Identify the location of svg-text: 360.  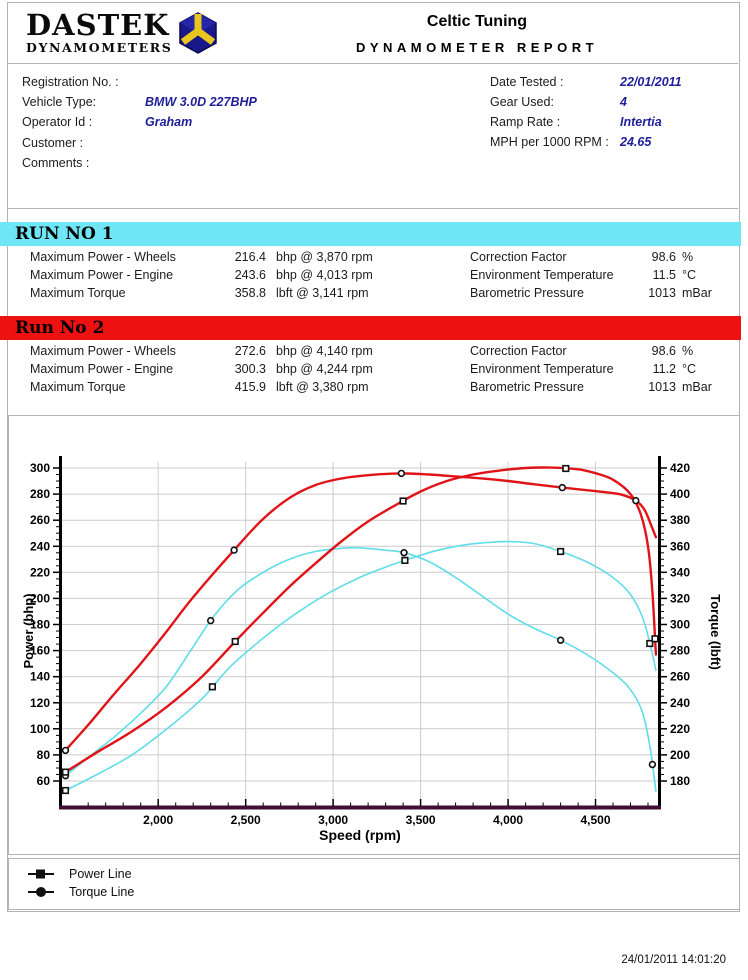
(680, 546).